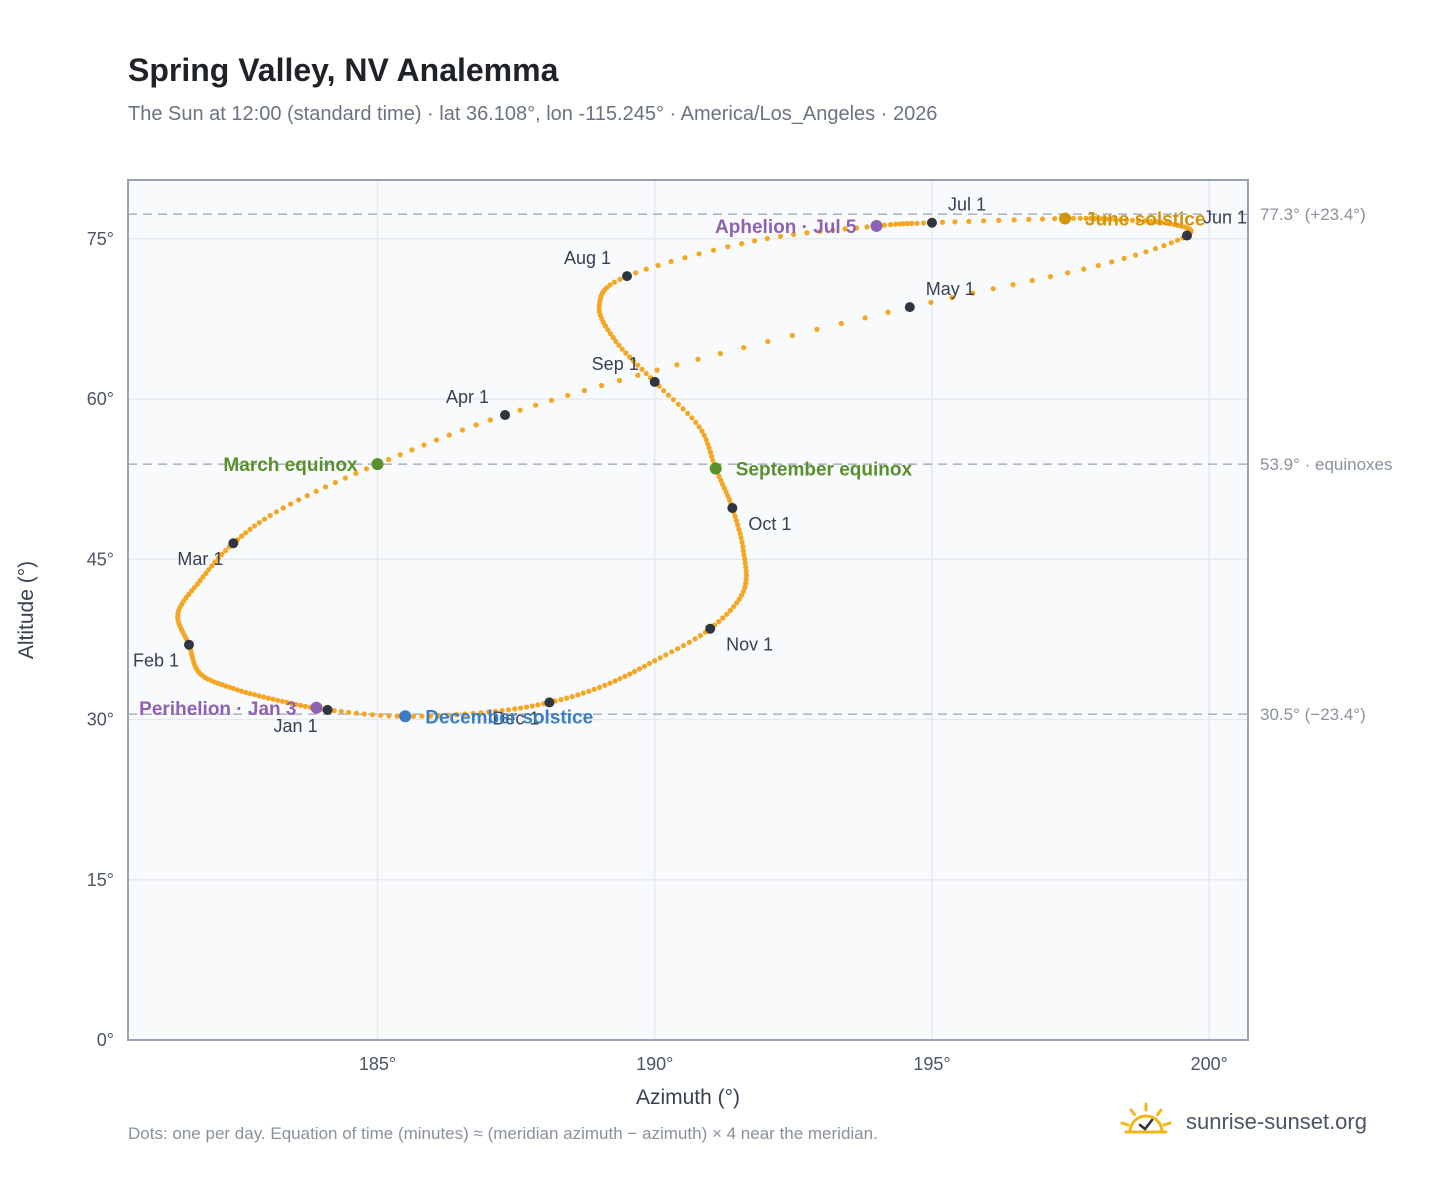 This screenshot has height=1188, width=1448. Describe the element at coordinates (786, 227) in the screenshot. I see `event-label: Aphelion · Jul 5` at that location.